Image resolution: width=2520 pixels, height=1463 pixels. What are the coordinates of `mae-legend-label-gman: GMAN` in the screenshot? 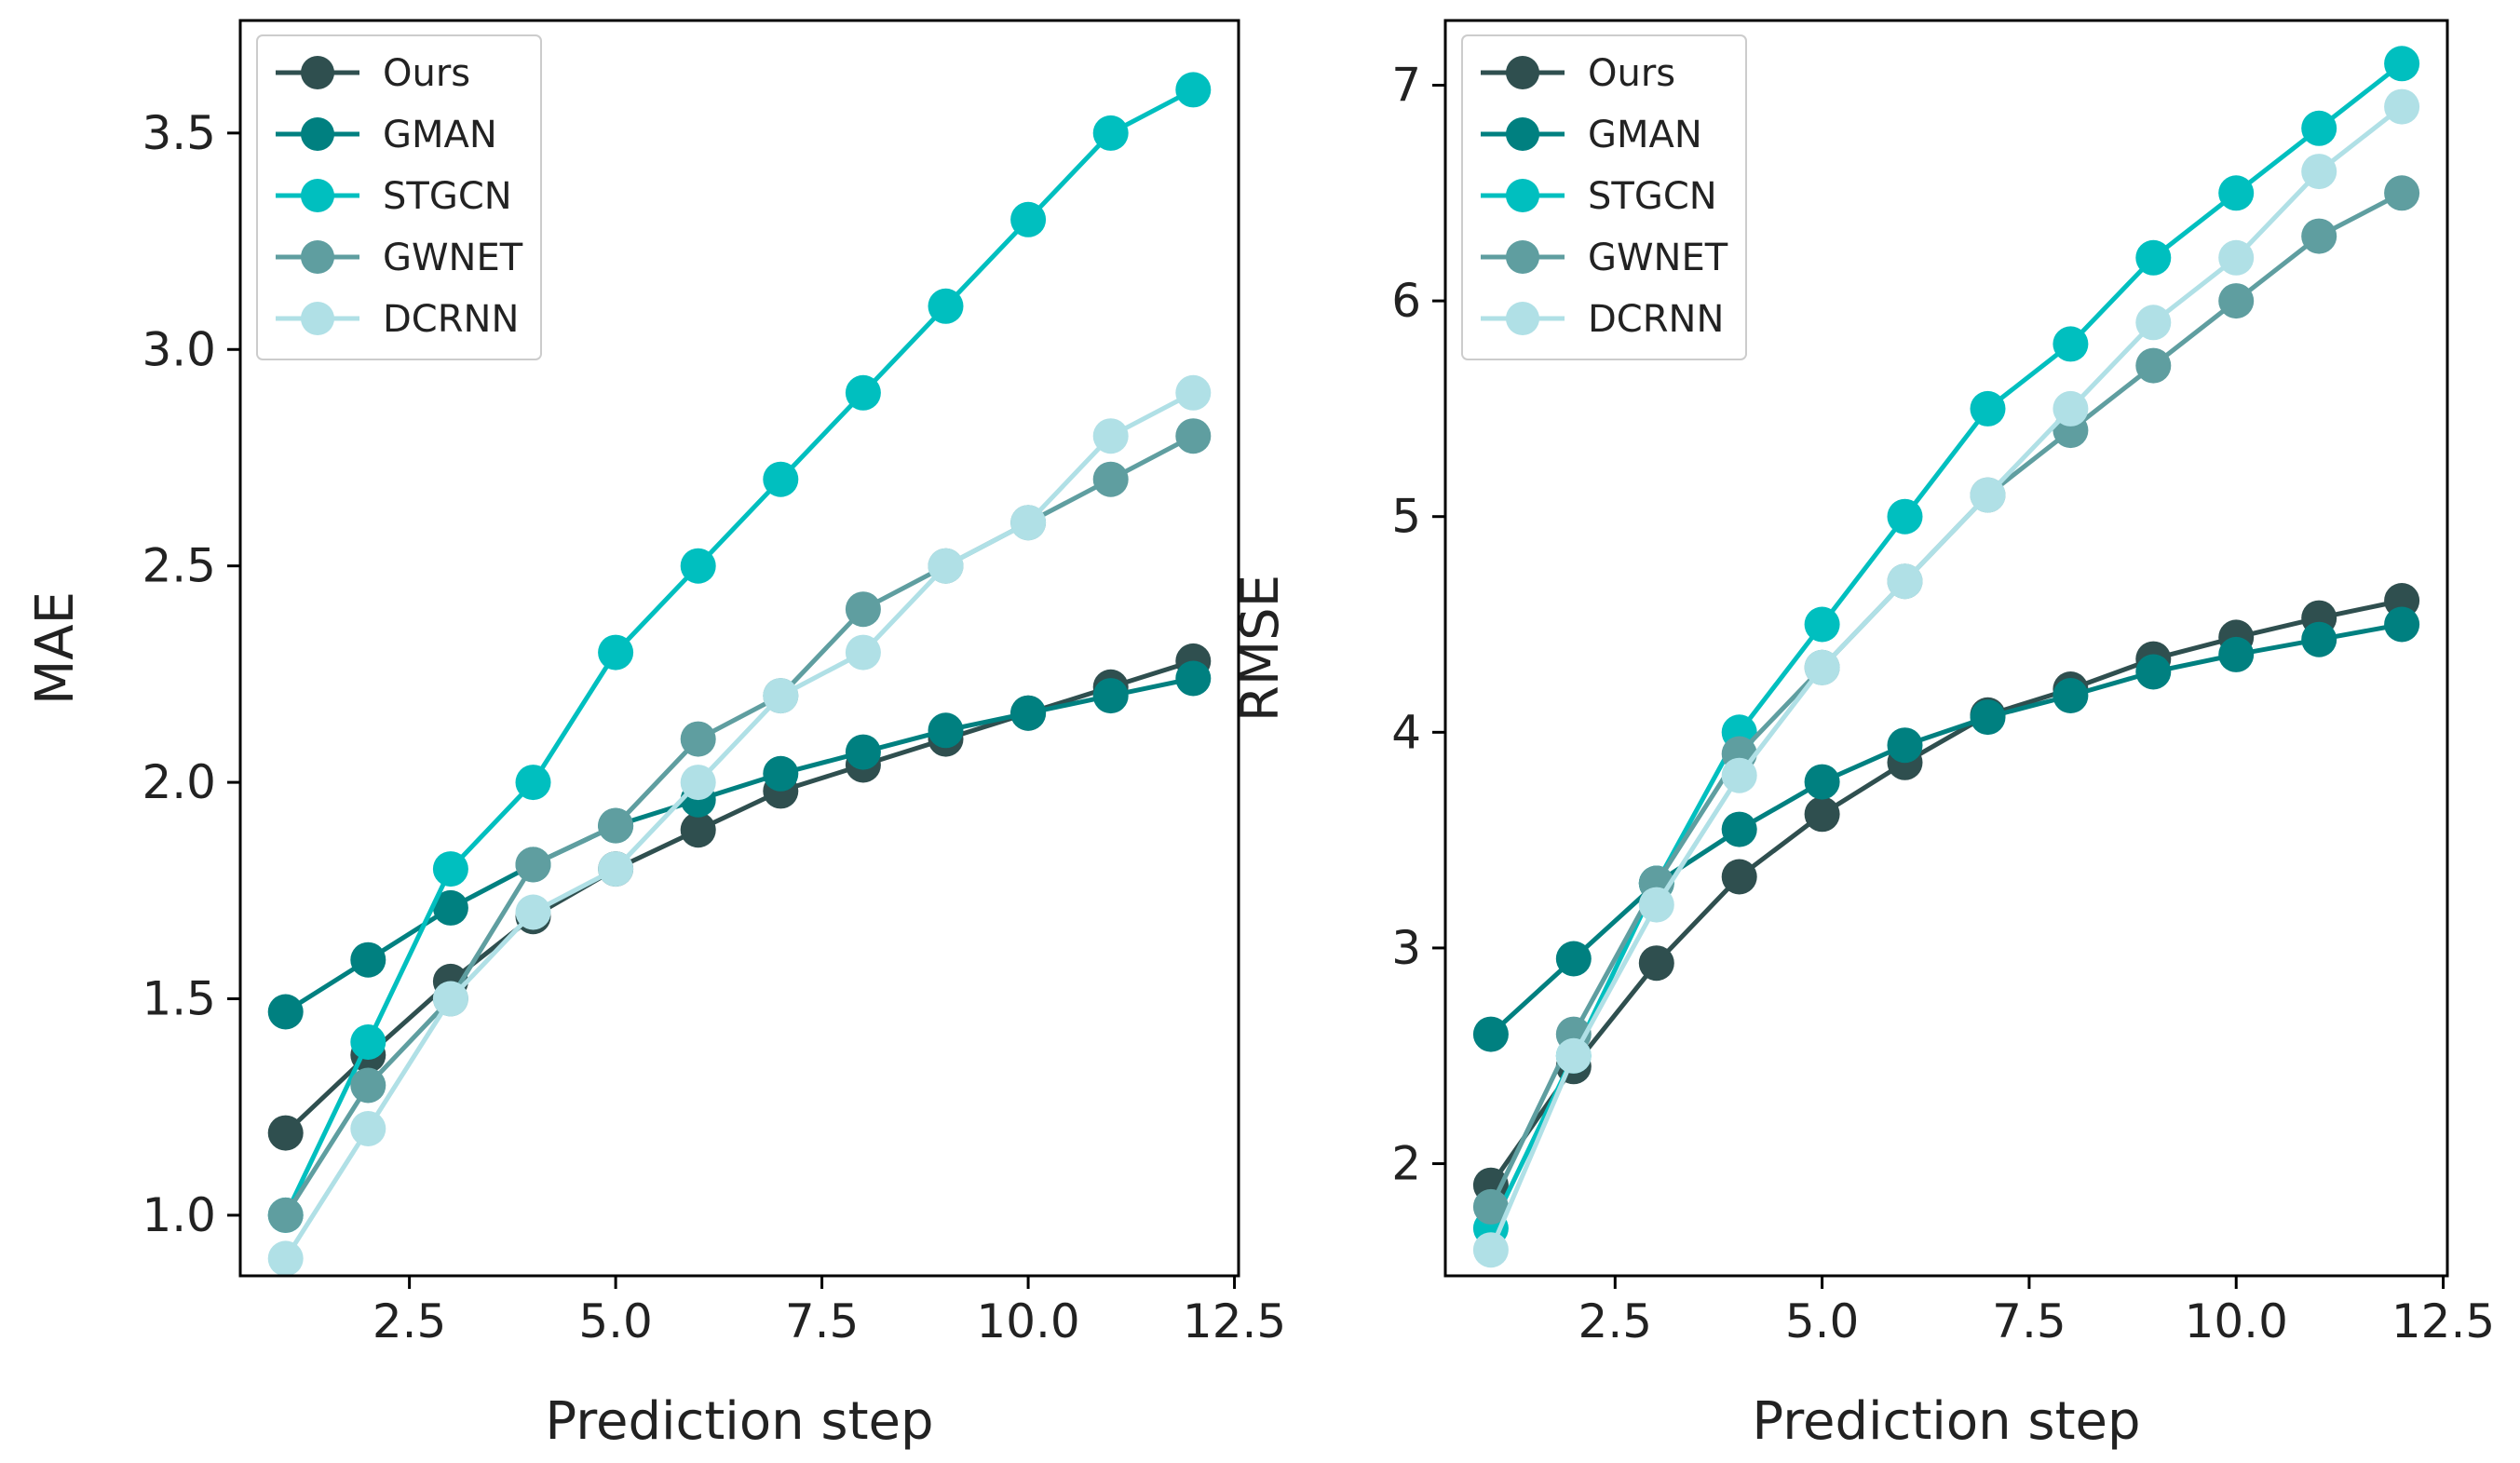 It's located at (440, 135).